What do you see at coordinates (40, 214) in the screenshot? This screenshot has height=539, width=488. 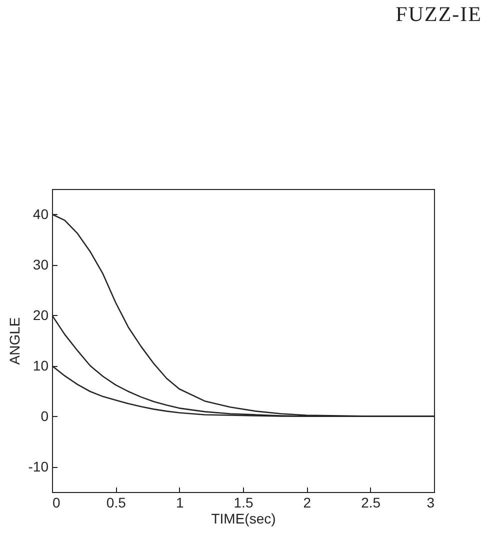 I see `y-tick-label: 40` at bounding box center [40, 214].